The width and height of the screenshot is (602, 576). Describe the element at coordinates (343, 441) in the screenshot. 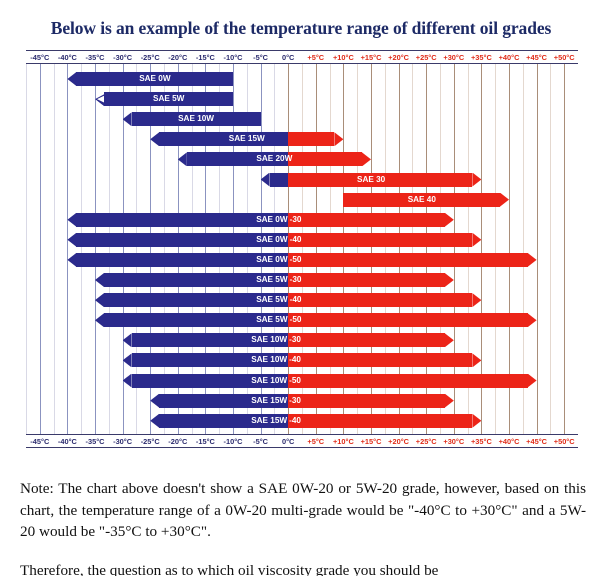

I see `axis-tick-label: +10°C` at that location.